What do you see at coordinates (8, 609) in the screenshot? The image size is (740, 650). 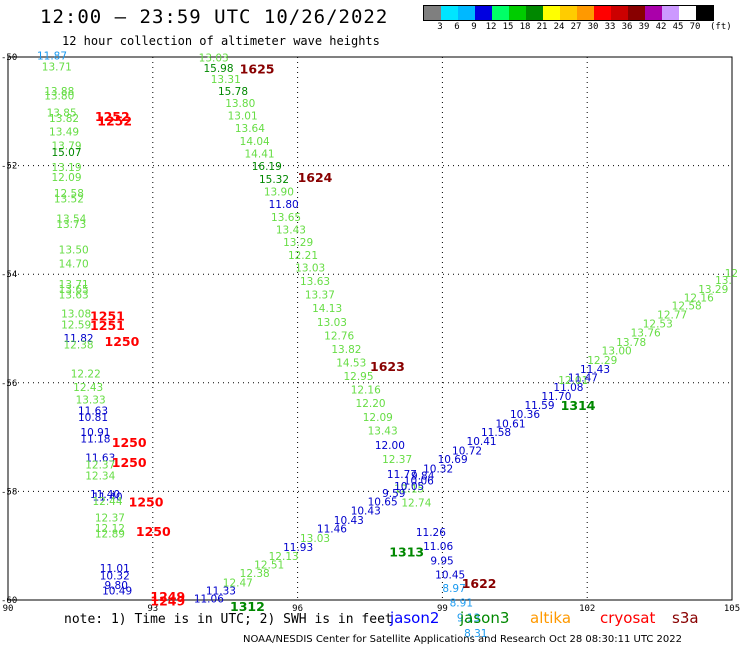 I see `x-tick-label: 90` at bounding box center [8, 609].